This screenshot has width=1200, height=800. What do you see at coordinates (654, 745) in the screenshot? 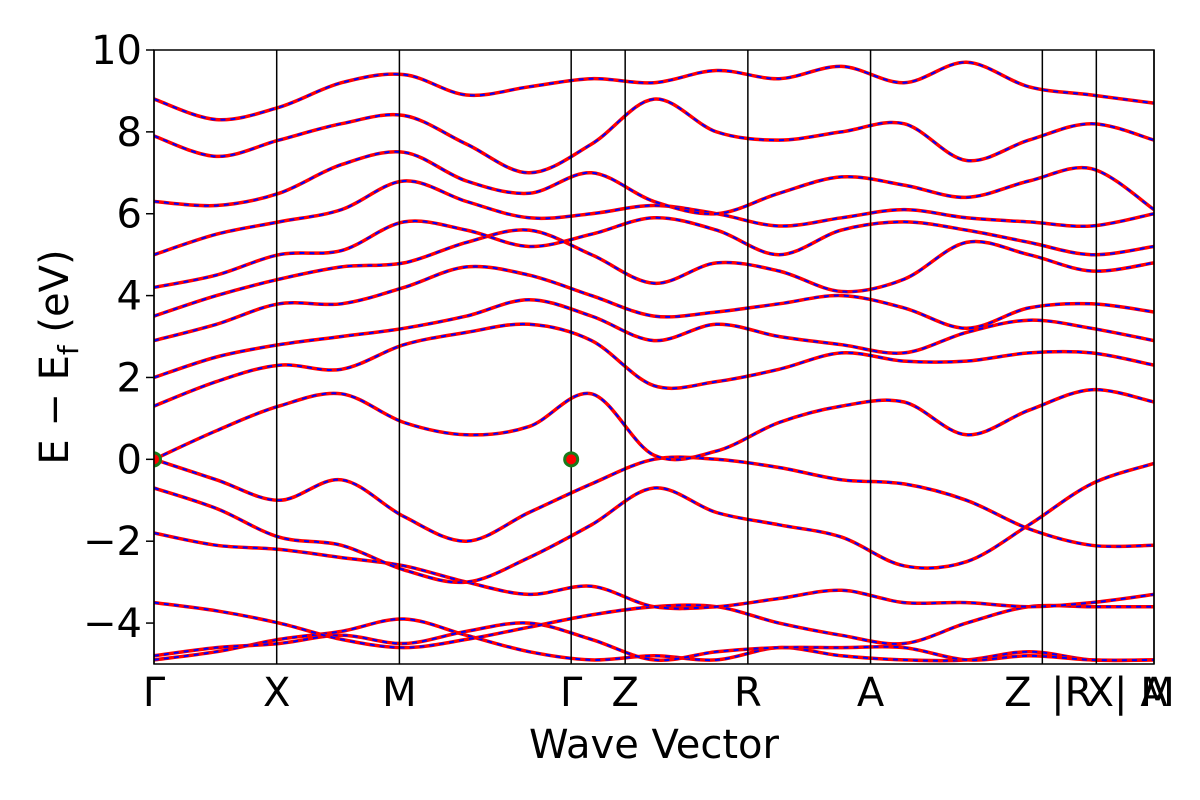
I see `x-axis-label: Wave Vector` at bounding box center [654, 745].